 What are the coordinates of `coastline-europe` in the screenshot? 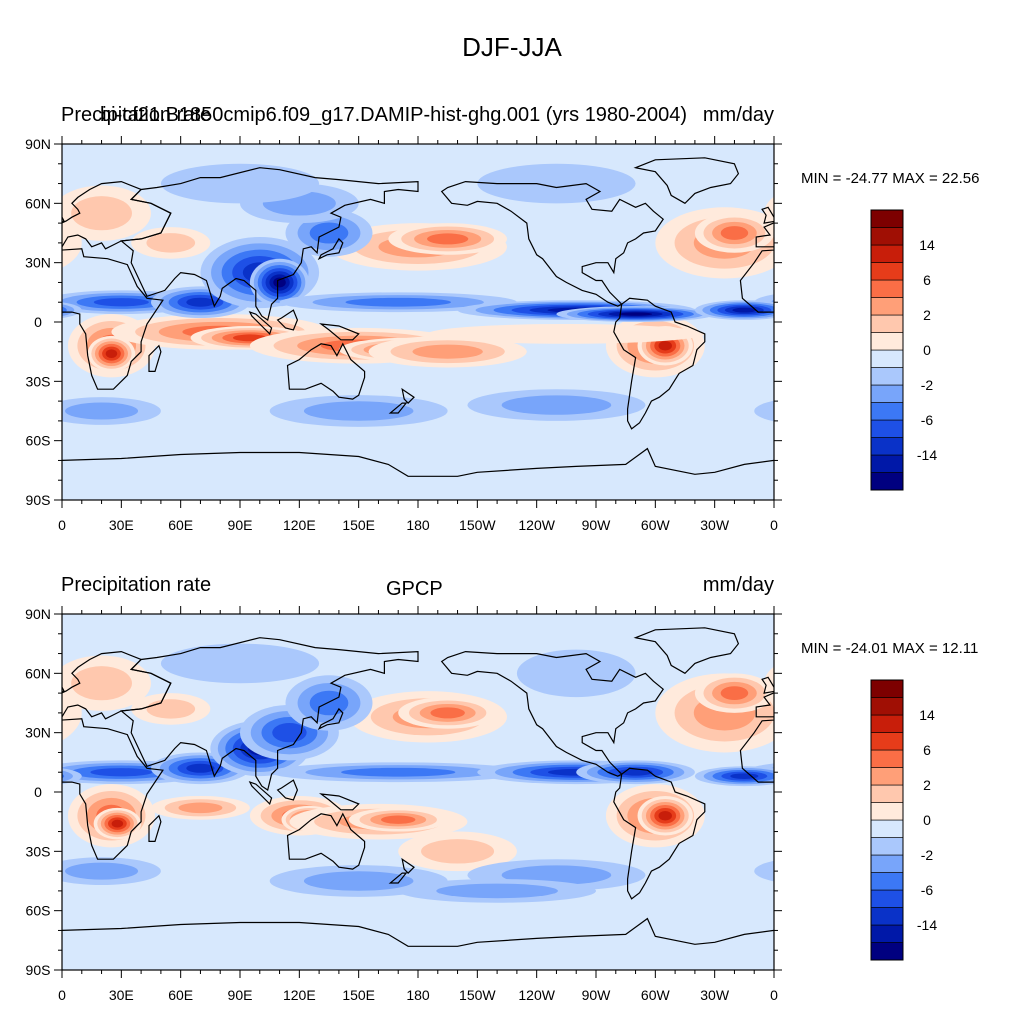 It's located at (764, 705).